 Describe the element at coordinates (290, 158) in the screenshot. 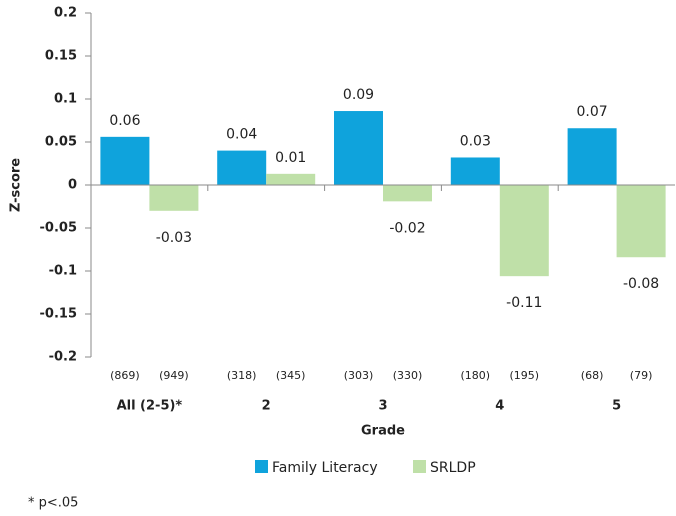

I see `value-label: 0.01` at that location.